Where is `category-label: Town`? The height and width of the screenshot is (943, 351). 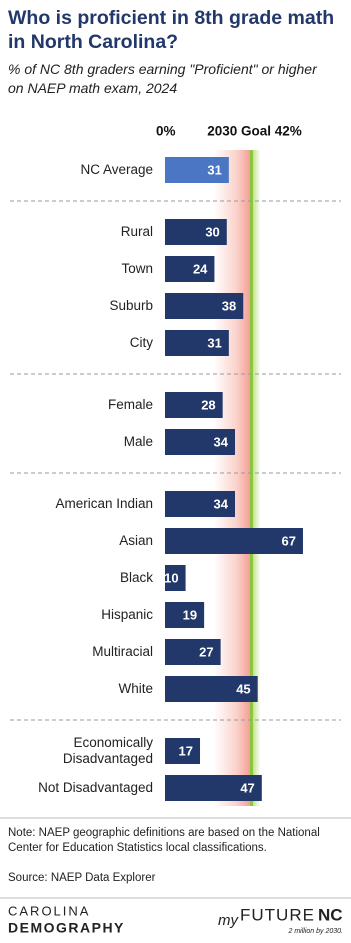
category-label: Town is located at coordinates (137, 268).